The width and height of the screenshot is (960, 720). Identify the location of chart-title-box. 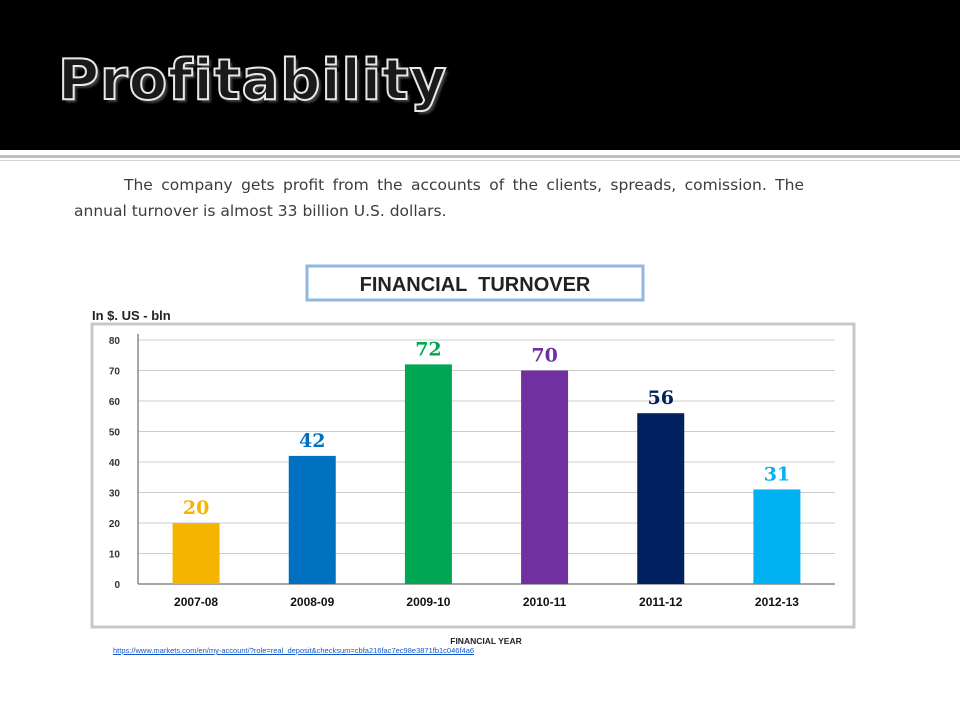
(475, 283).